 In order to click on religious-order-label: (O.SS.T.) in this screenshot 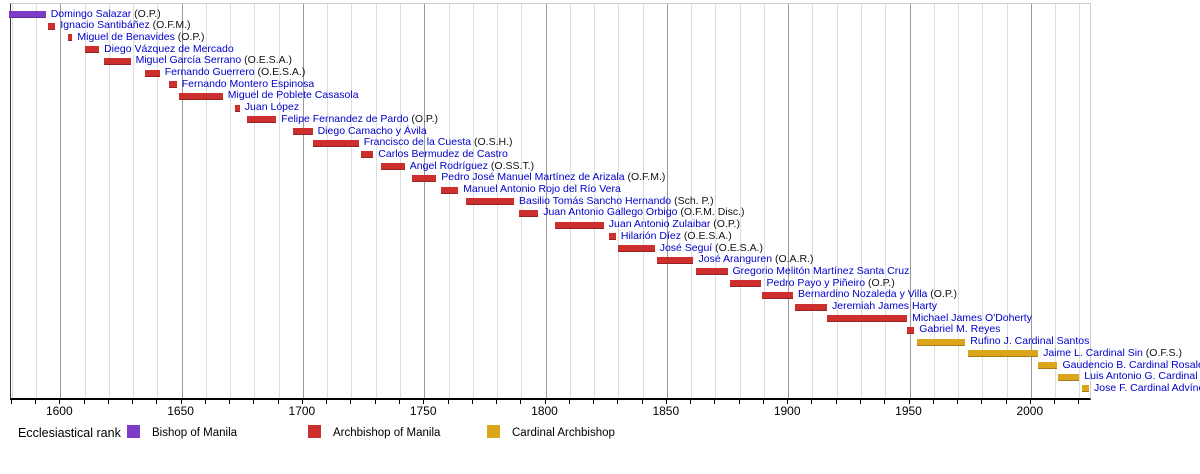, I will do `click(511, 165)`.